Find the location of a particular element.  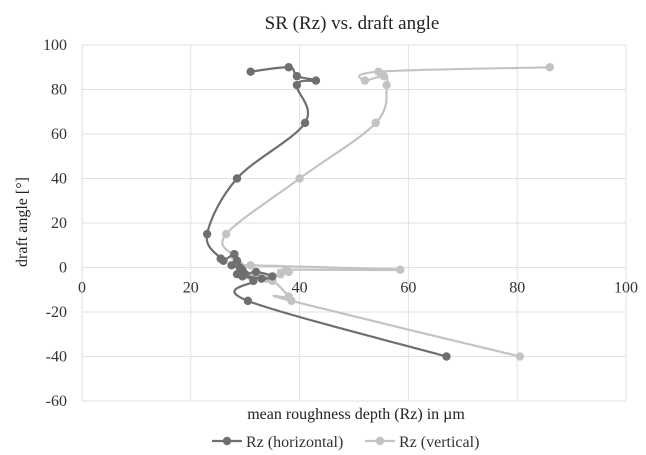

y-tick-label: 0 is located at coordinates (63, 268).